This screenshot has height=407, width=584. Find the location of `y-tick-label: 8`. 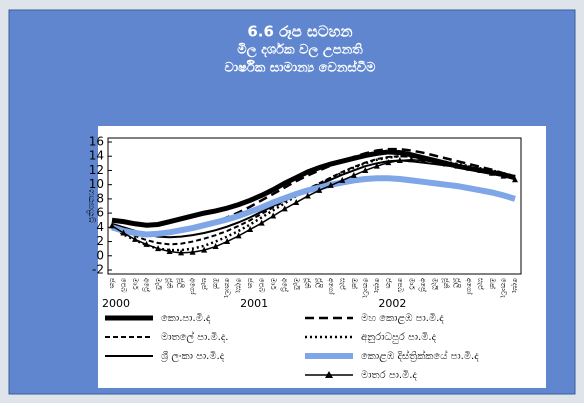

y-tick-label: 8 is located at coordinates (100, 198).